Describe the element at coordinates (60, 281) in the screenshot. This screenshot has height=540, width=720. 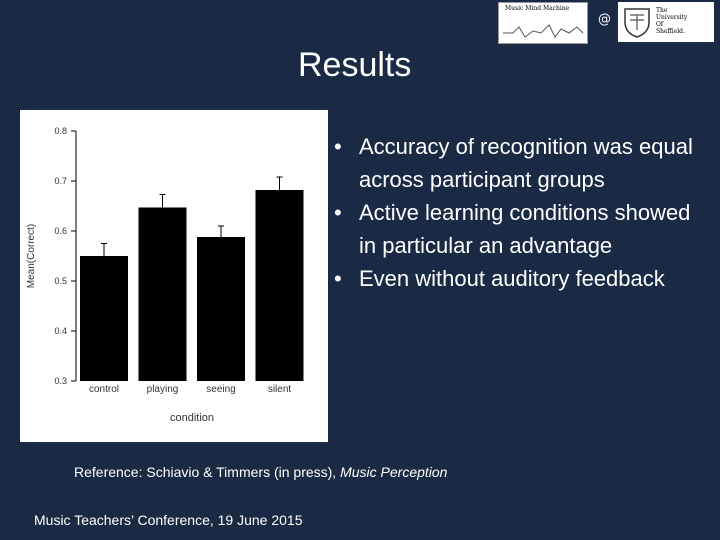
I see `y-tick-label: 0.5` at that location.